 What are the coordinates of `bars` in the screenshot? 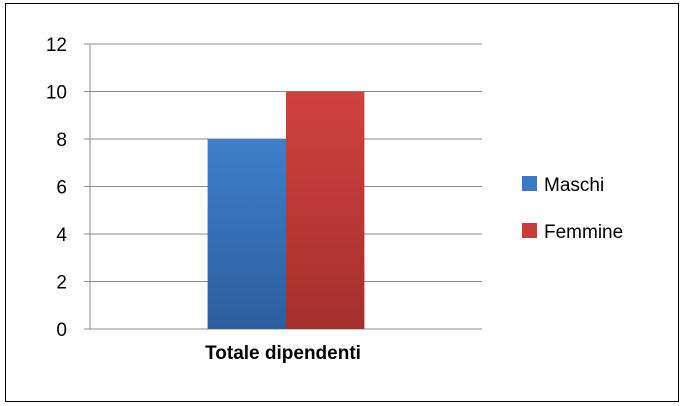 It's located at (286, 210).